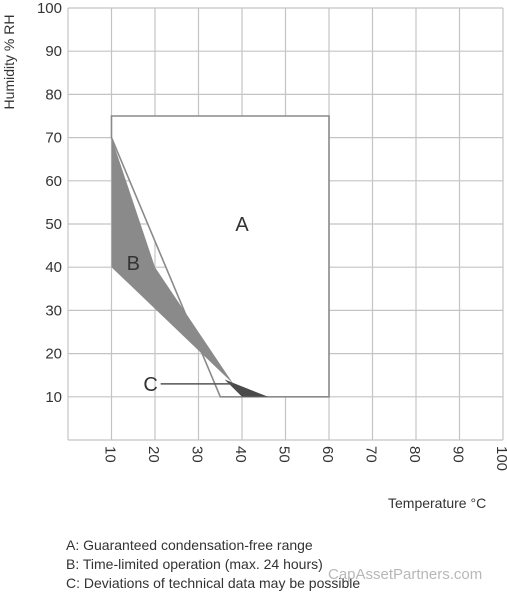 The image size is (507, 600). I want to click on region-label-b: B, so click(133, 264).